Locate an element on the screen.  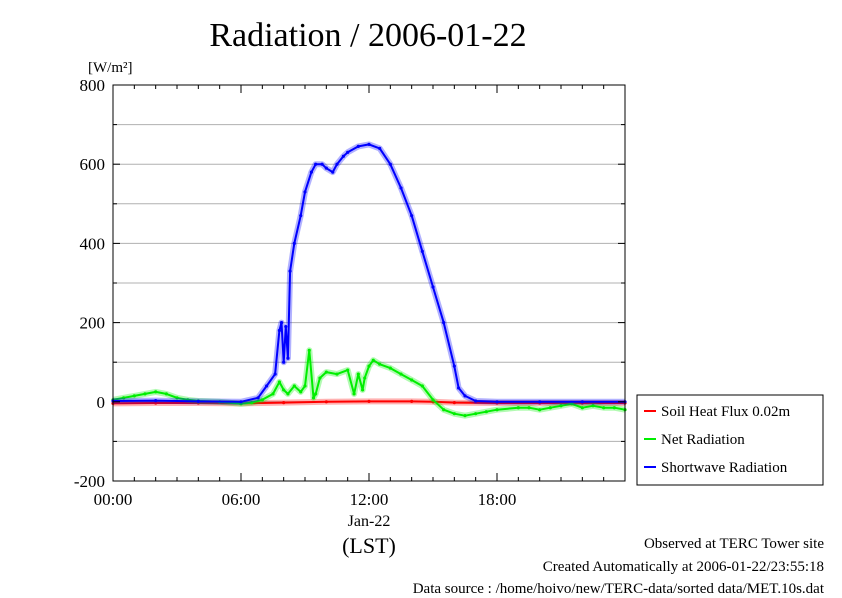
x-tick-label: 12:00 is located at coordinates (369, 499).